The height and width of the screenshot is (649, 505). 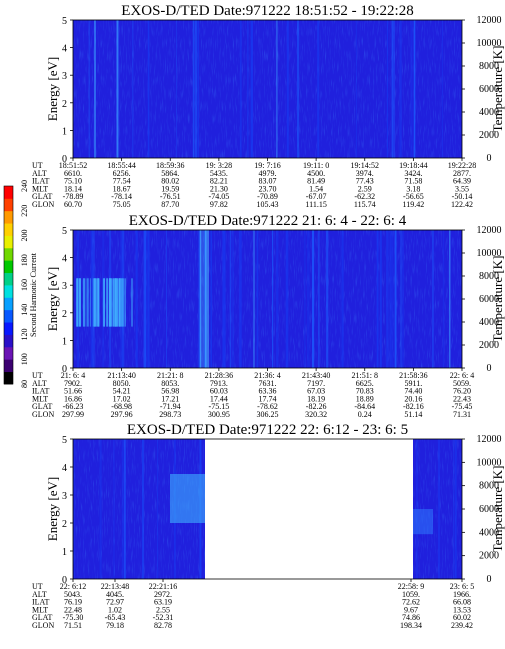 What do you see at coordinates (39, 594) in the screenshot?
I see `ephemeris-row-label: ALT` at bounding box center [39, 594].